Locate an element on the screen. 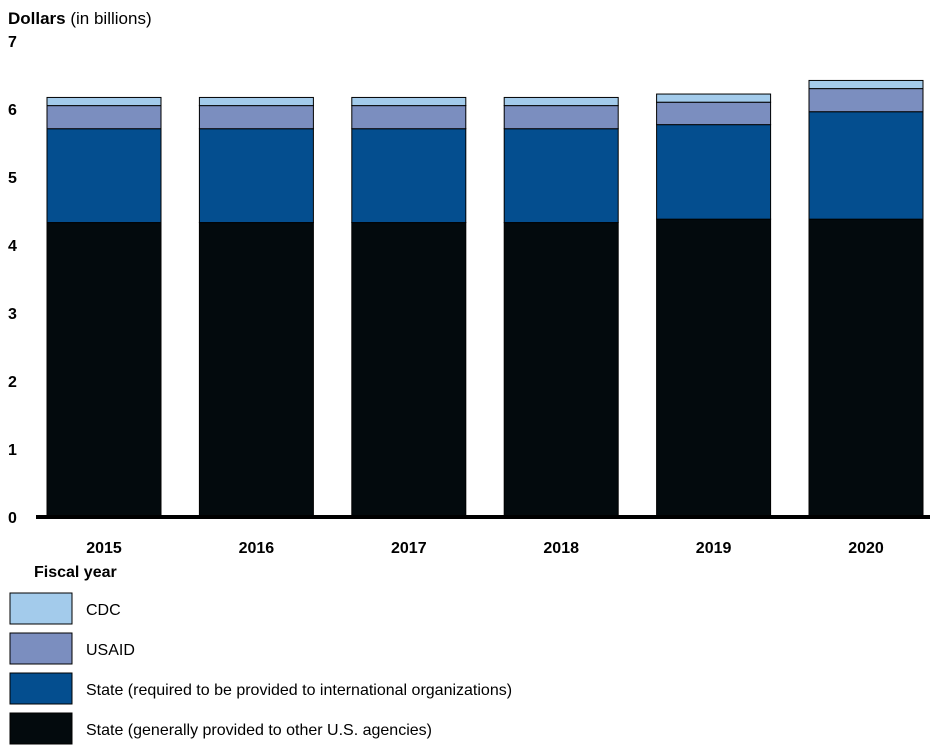 The image size is (932, 745). x-axis-ticks: 2015 2016 2017 2018 2019 2020 is located at coordinates (485, 548).